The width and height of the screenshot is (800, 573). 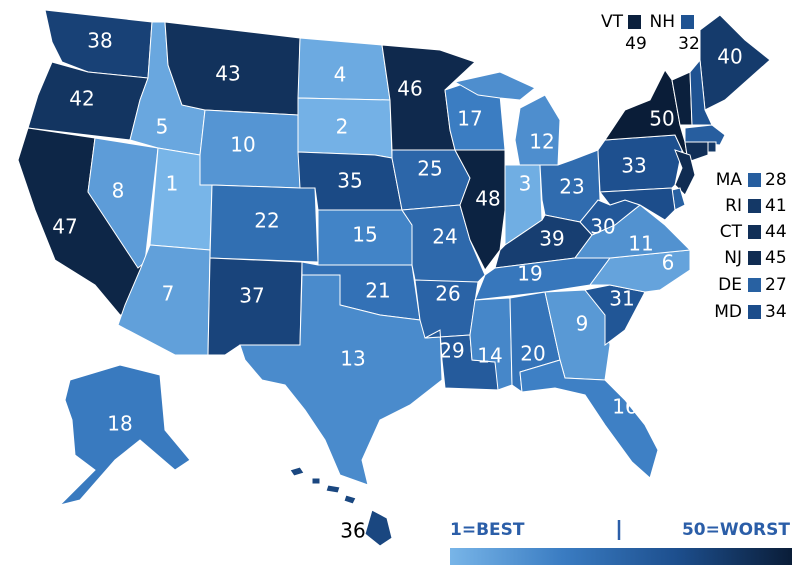 I want to click on color-scale-bar, so click(x=621, y=556).